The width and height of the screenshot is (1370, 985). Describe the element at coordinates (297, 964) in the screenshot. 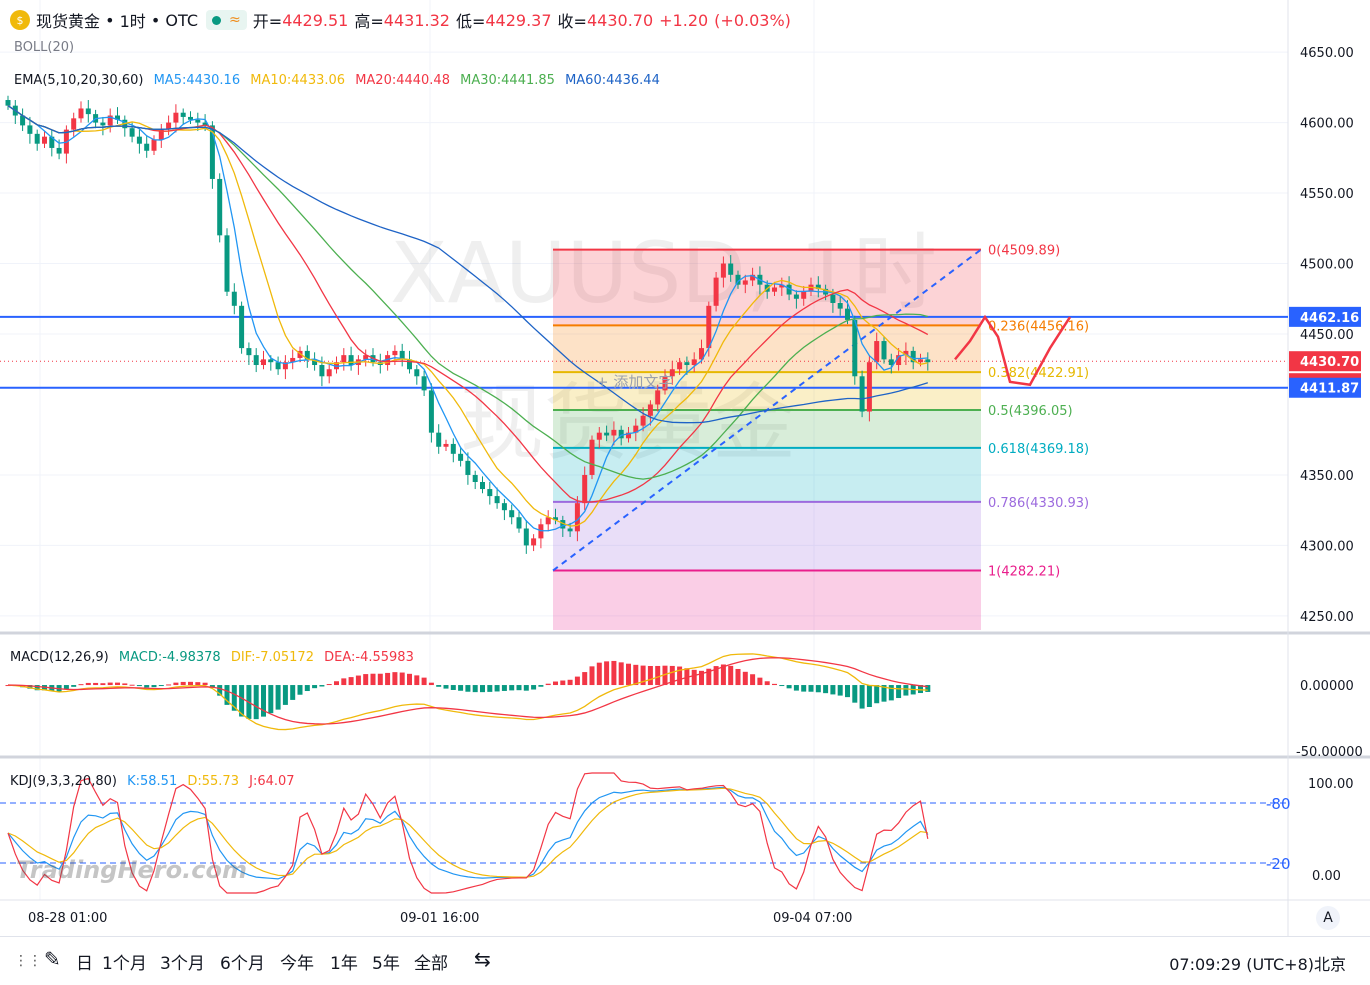

I see `range-ytd: 今年` at that location.